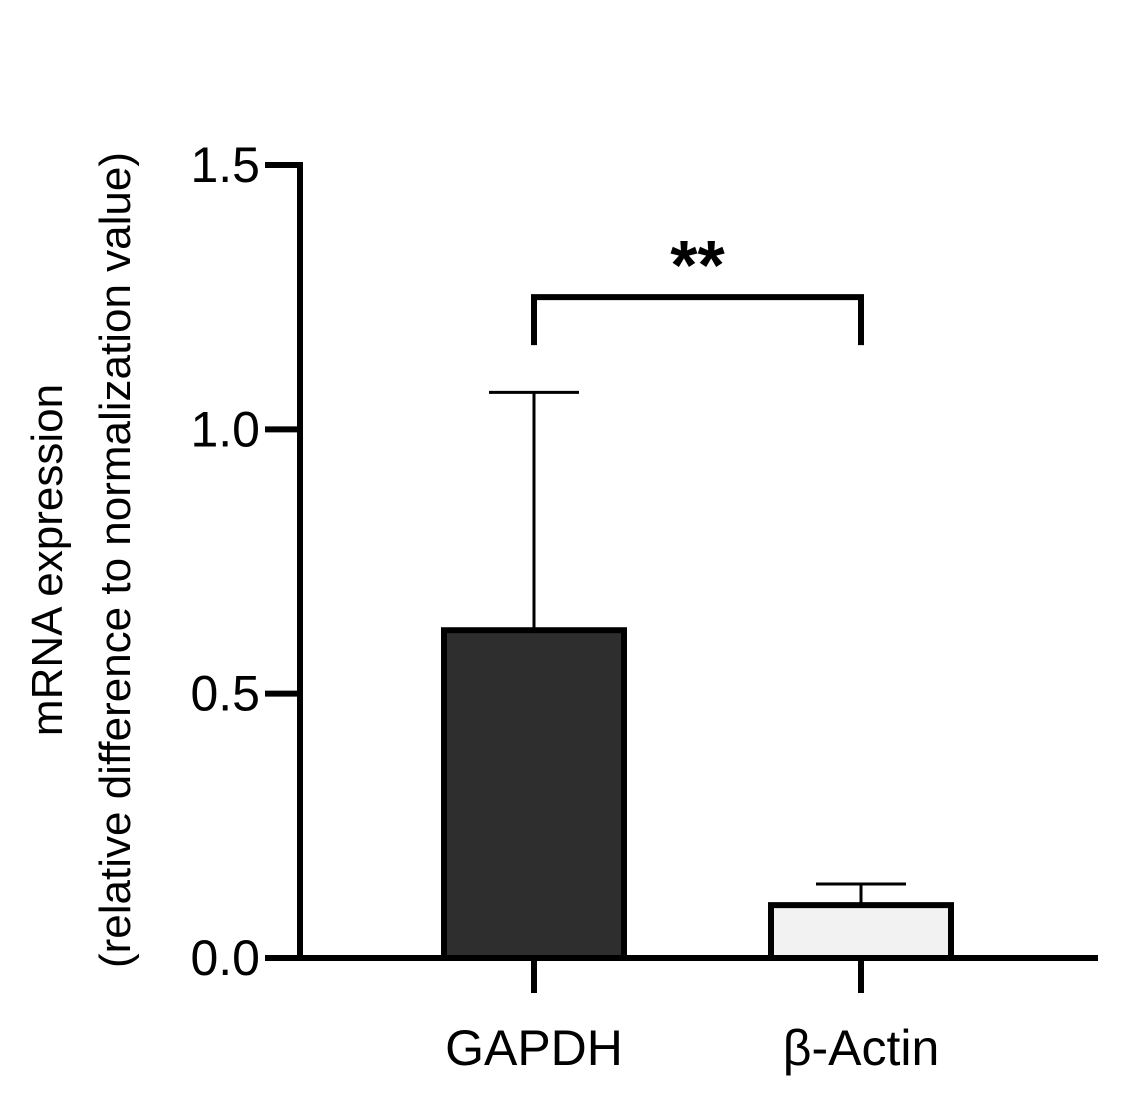  I want to click on y-tick-label: 0.0, so click(225, 958).